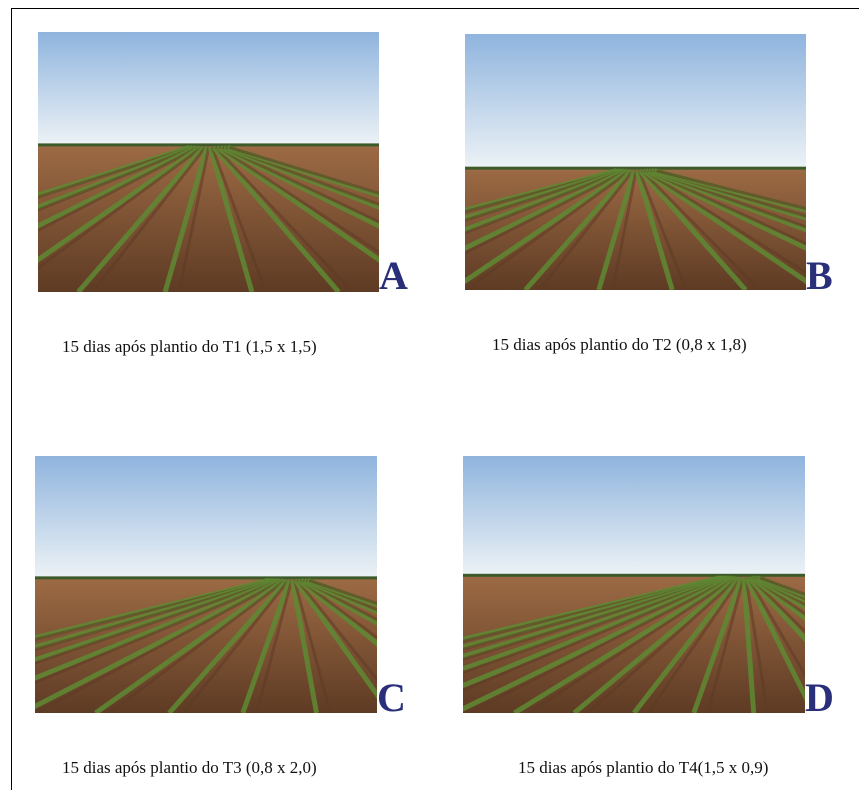  What do you see at coordinates (635, 162) in the screenshot?
I see `field-photo-b` at bounding box center [635, 162].